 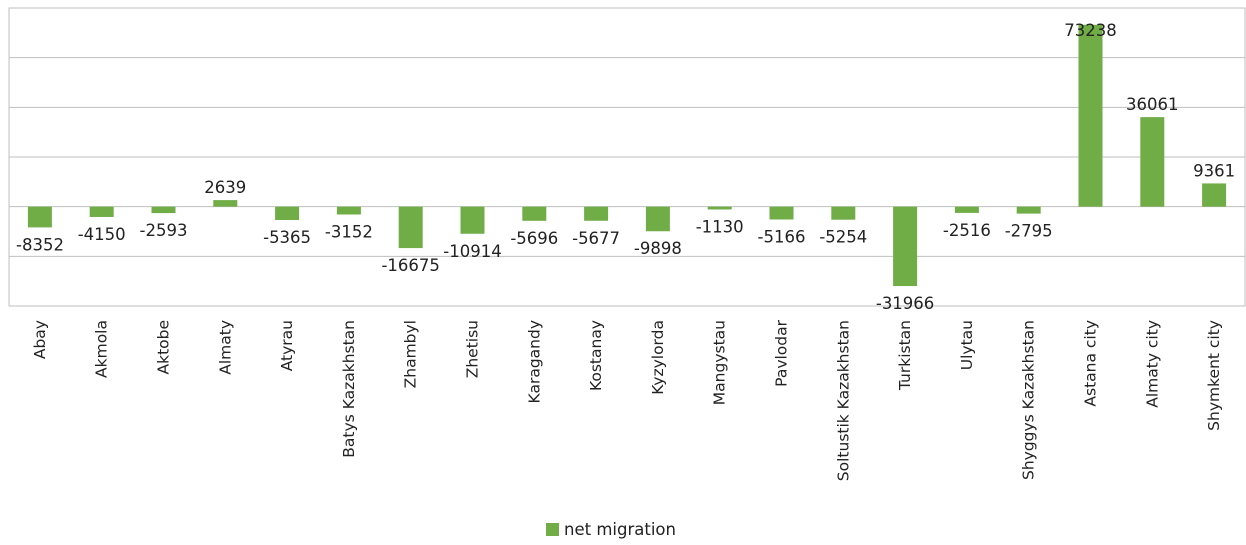 I want to click on category-label: Karagandy, so click(x=534, y=361).